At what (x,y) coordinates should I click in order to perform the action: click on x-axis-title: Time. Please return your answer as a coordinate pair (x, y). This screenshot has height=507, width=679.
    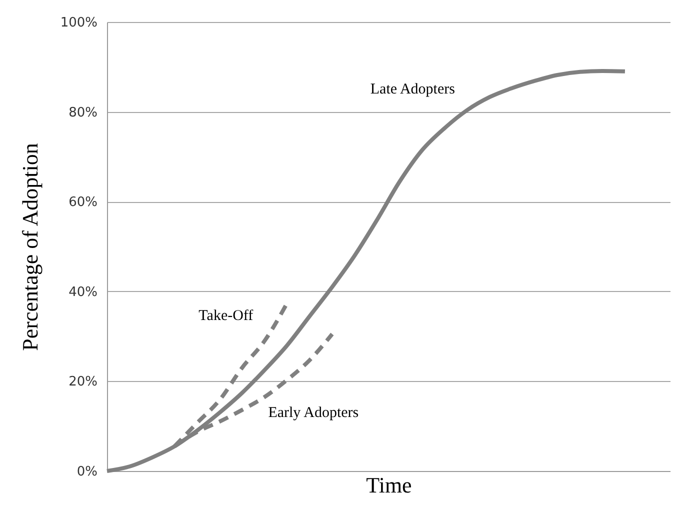
    Looking at the image, I should click on (389, 485).